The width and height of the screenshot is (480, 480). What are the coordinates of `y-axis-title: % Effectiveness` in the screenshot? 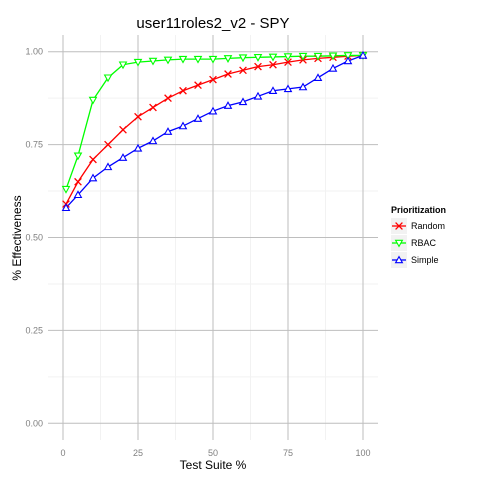 It's located at (17, 237).